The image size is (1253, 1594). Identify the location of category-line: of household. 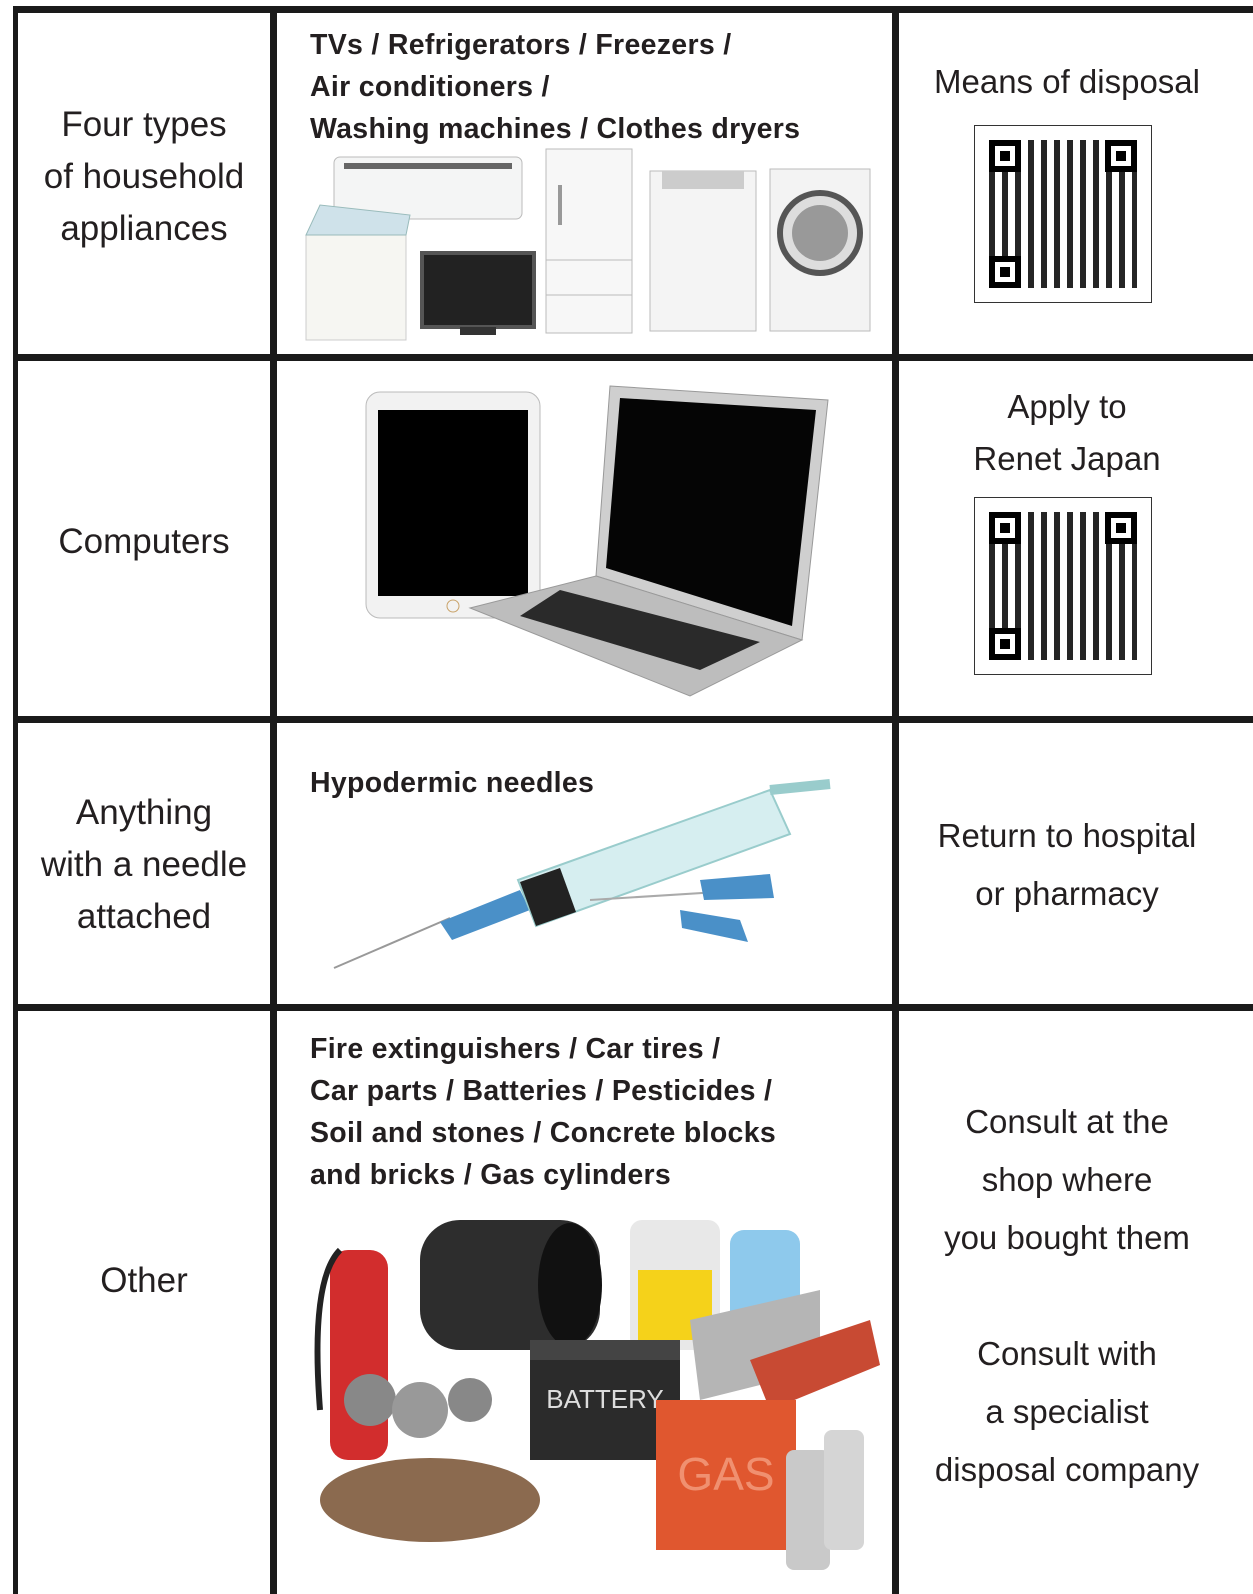
(144, 176).